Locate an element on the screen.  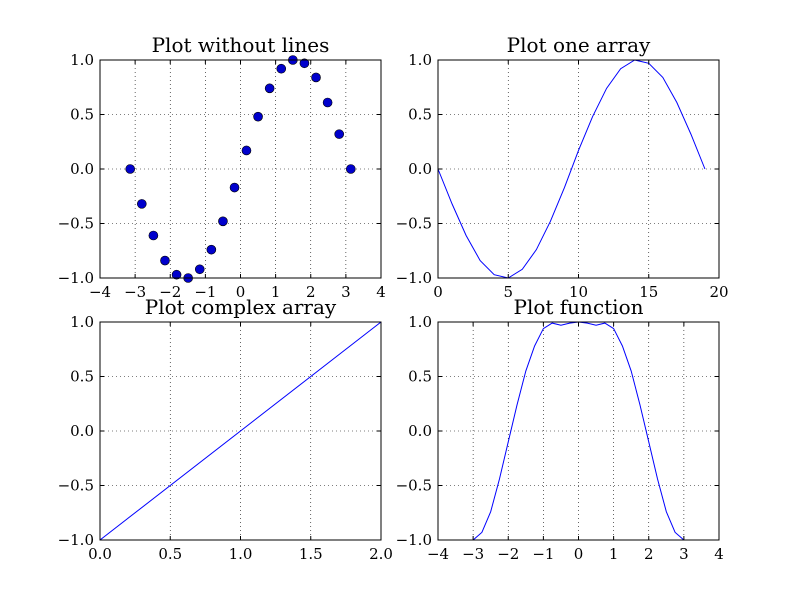
subplot-title: Plot one array is located at coordinates (579, 45).